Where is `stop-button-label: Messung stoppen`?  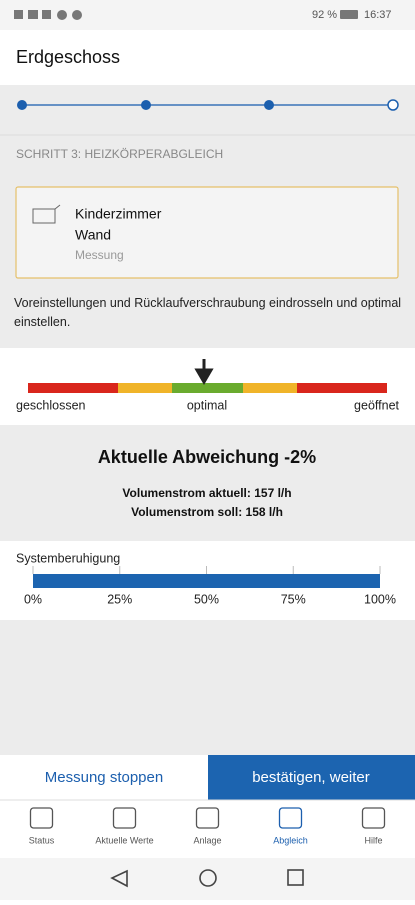 stop-button-label: Messung stoppen is located at coordinates (104, 777).